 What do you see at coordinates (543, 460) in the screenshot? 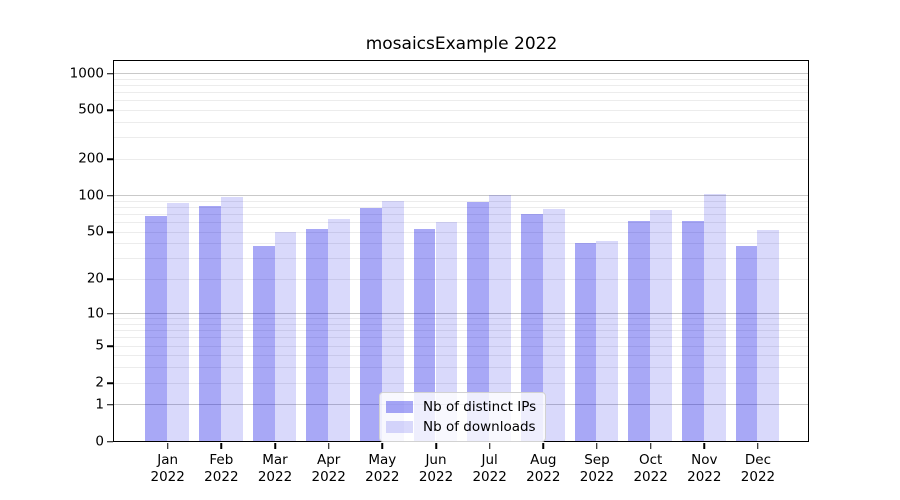
I see `month-name: Aug` at bounding box center [543, 460].